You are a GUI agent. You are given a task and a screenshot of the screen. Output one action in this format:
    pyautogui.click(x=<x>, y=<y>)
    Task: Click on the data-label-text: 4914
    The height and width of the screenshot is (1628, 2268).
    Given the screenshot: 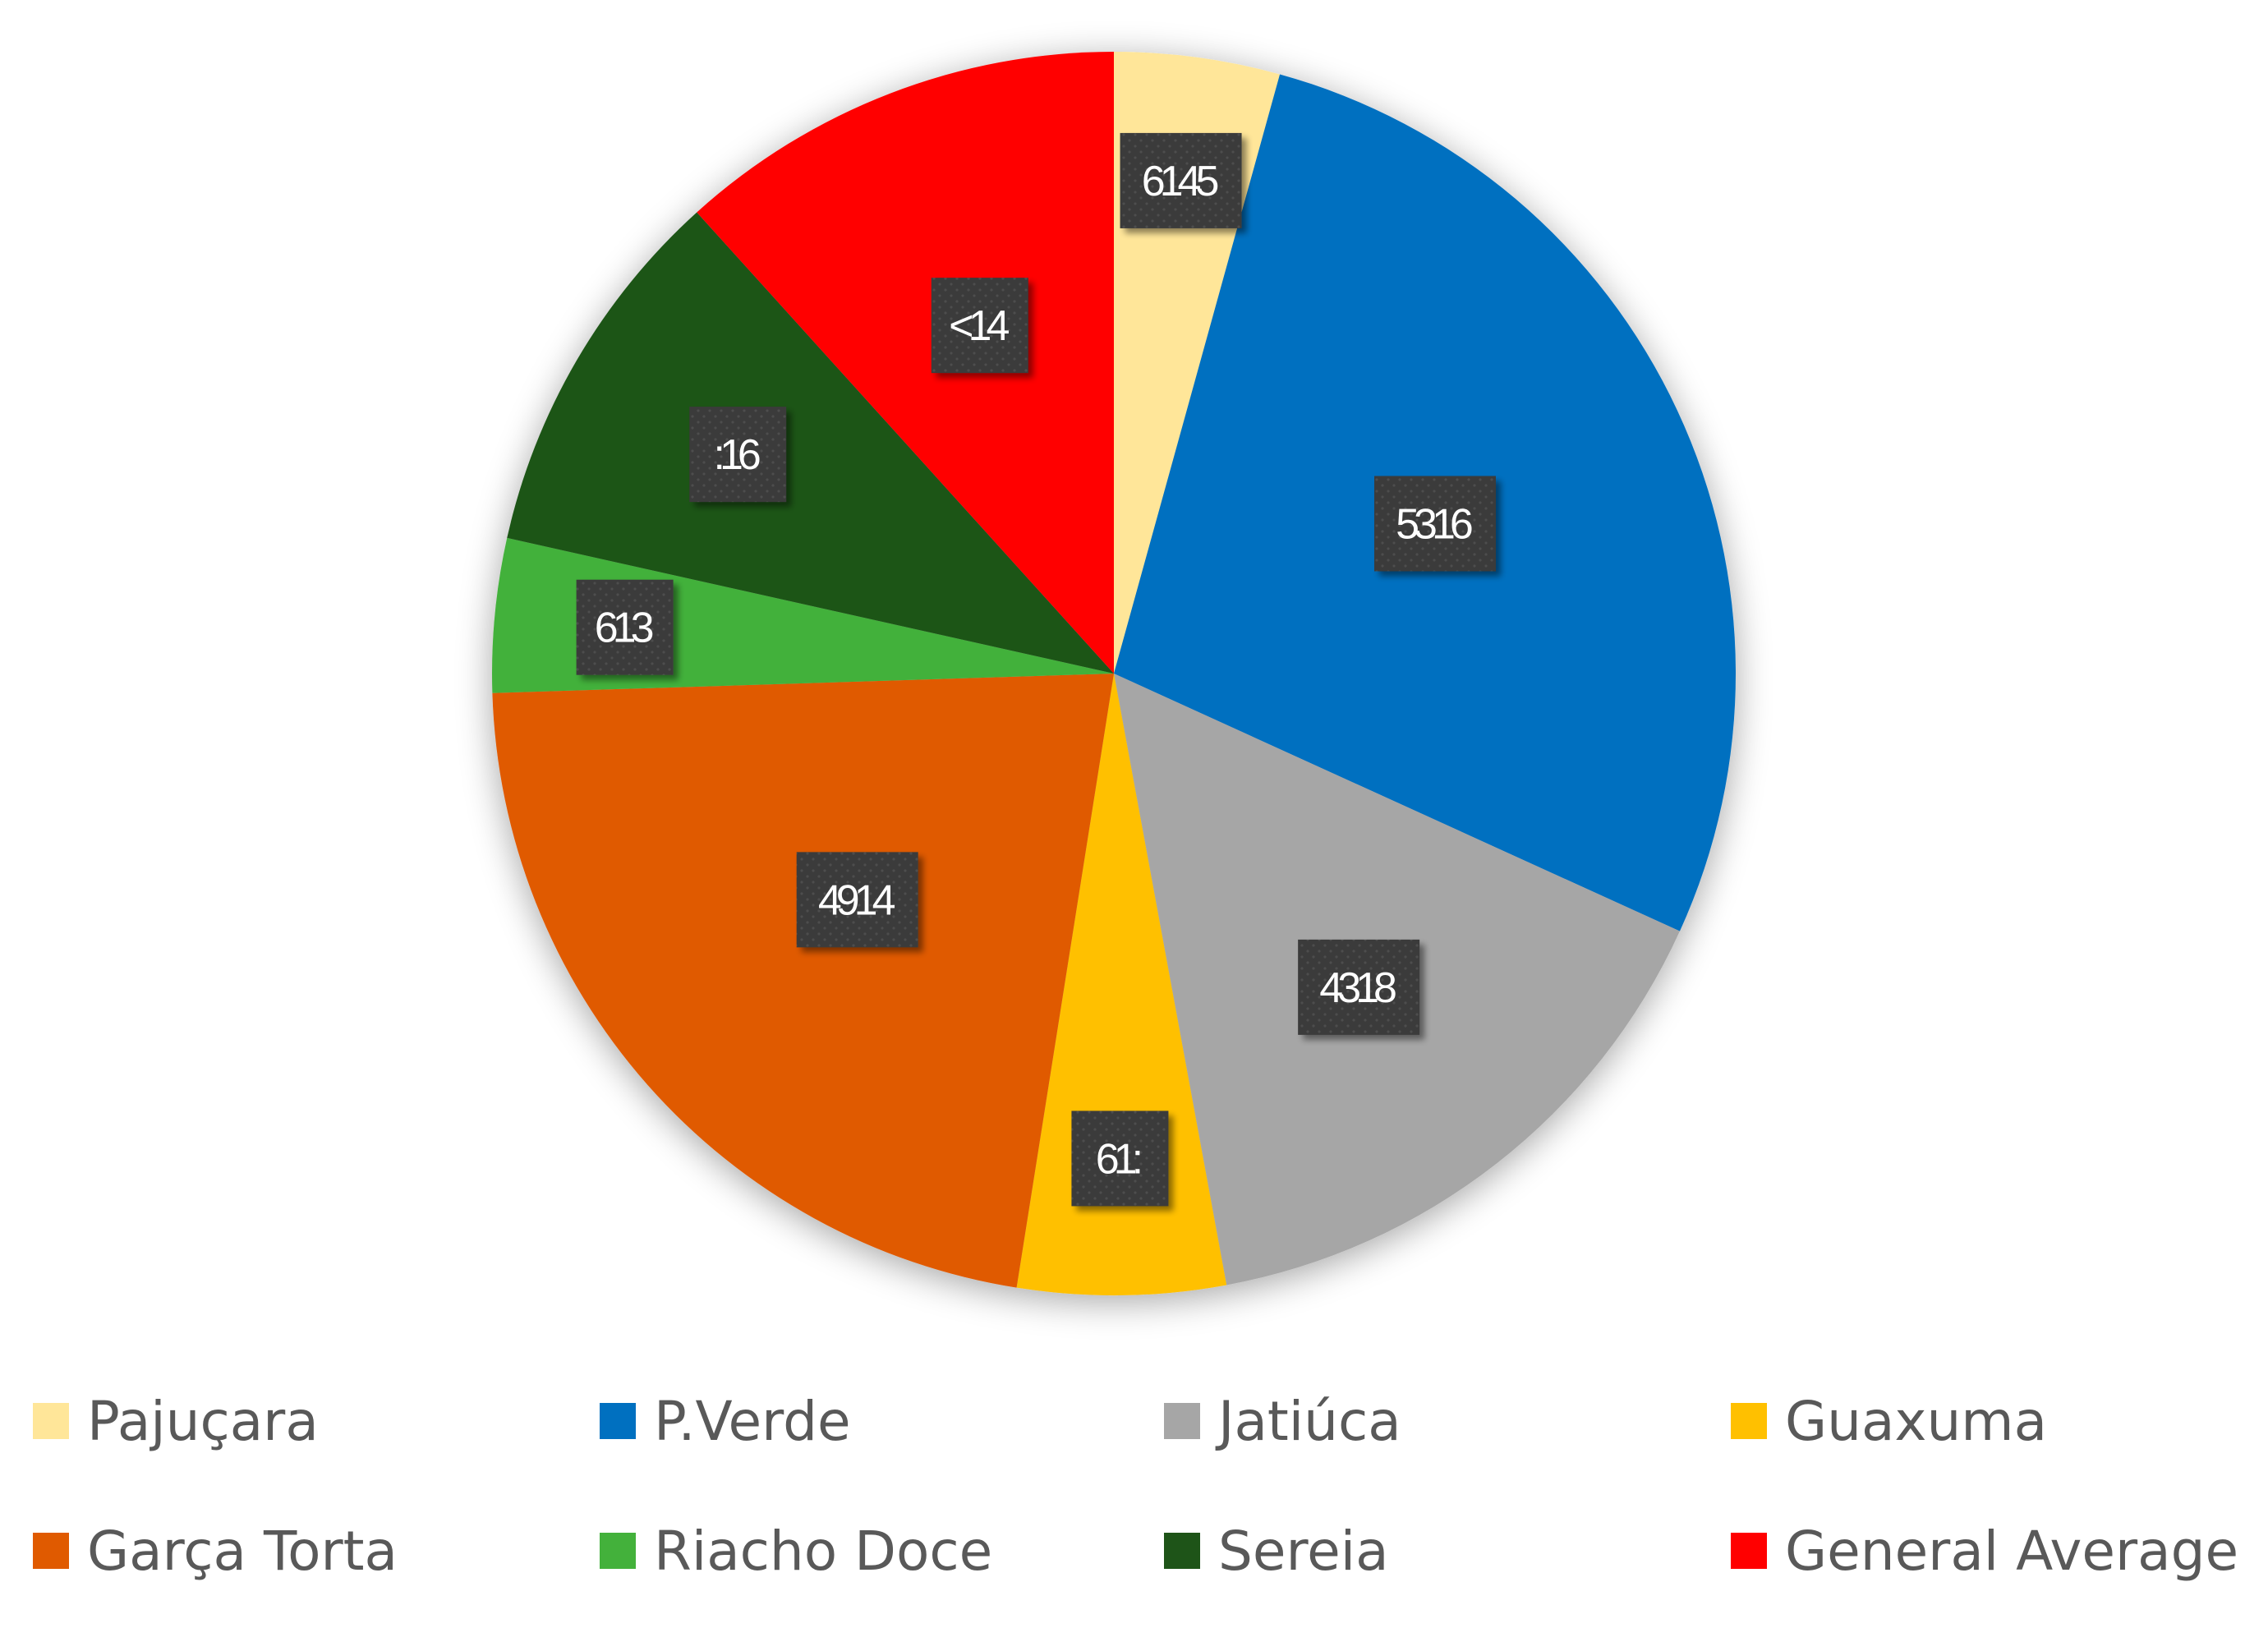 What is the action you would take?
    pyautogui.click(x=856, y=900)
    